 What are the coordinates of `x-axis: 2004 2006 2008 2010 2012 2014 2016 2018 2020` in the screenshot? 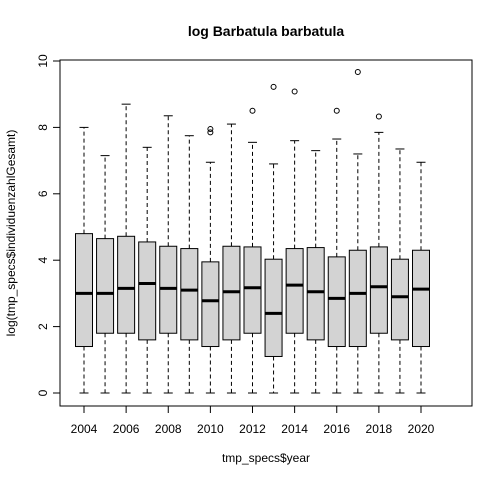 It's located at (253, 420).